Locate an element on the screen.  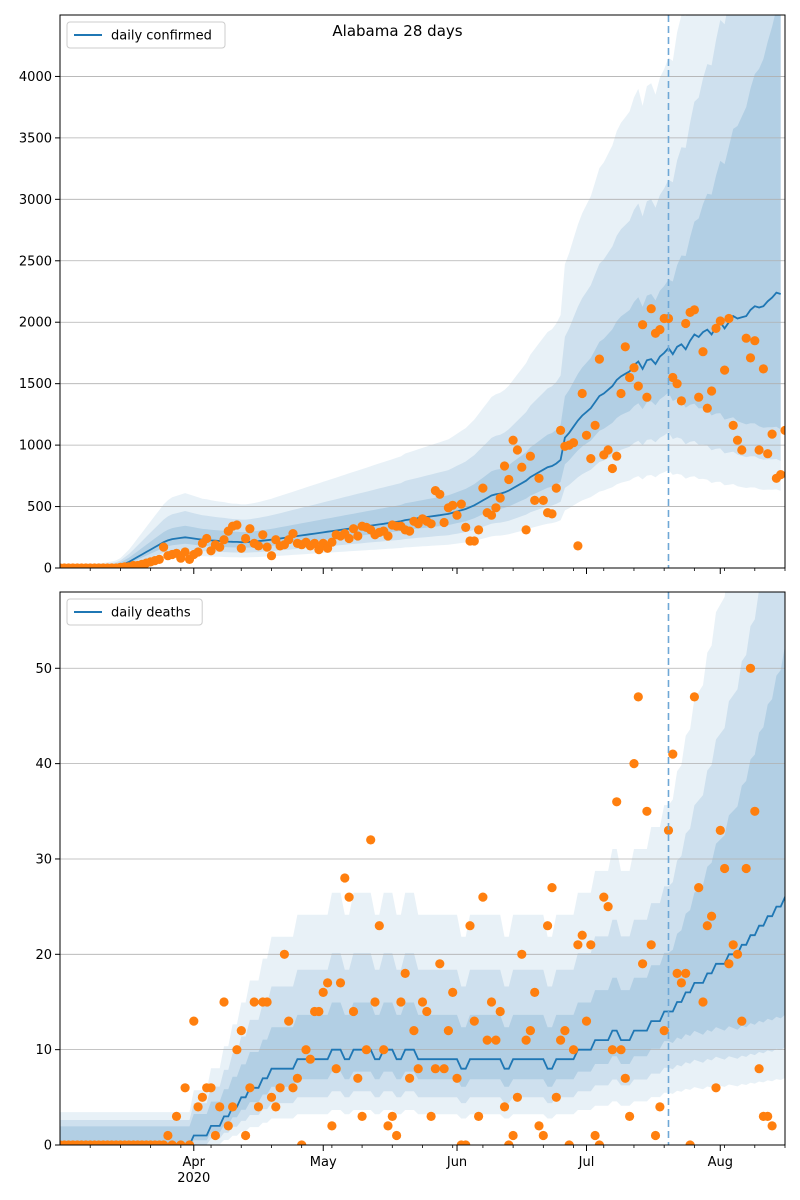
y-tick-label: 3500 is located at coordinates (35, 138).